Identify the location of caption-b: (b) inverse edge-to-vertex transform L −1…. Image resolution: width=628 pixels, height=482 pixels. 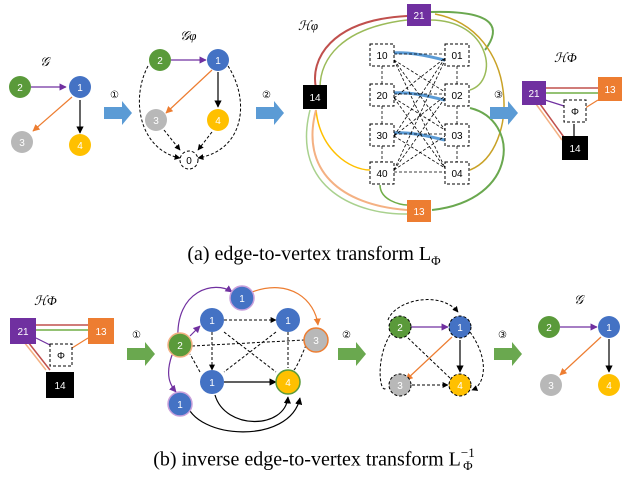
(314, 460).